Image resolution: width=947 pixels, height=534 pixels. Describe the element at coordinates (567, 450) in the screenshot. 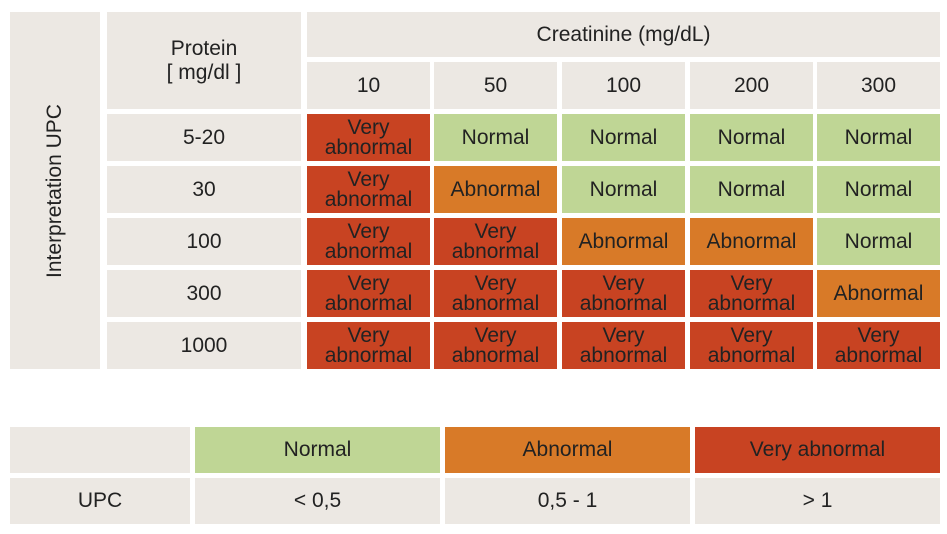

I see `legend-category: Abnormal` at that location.